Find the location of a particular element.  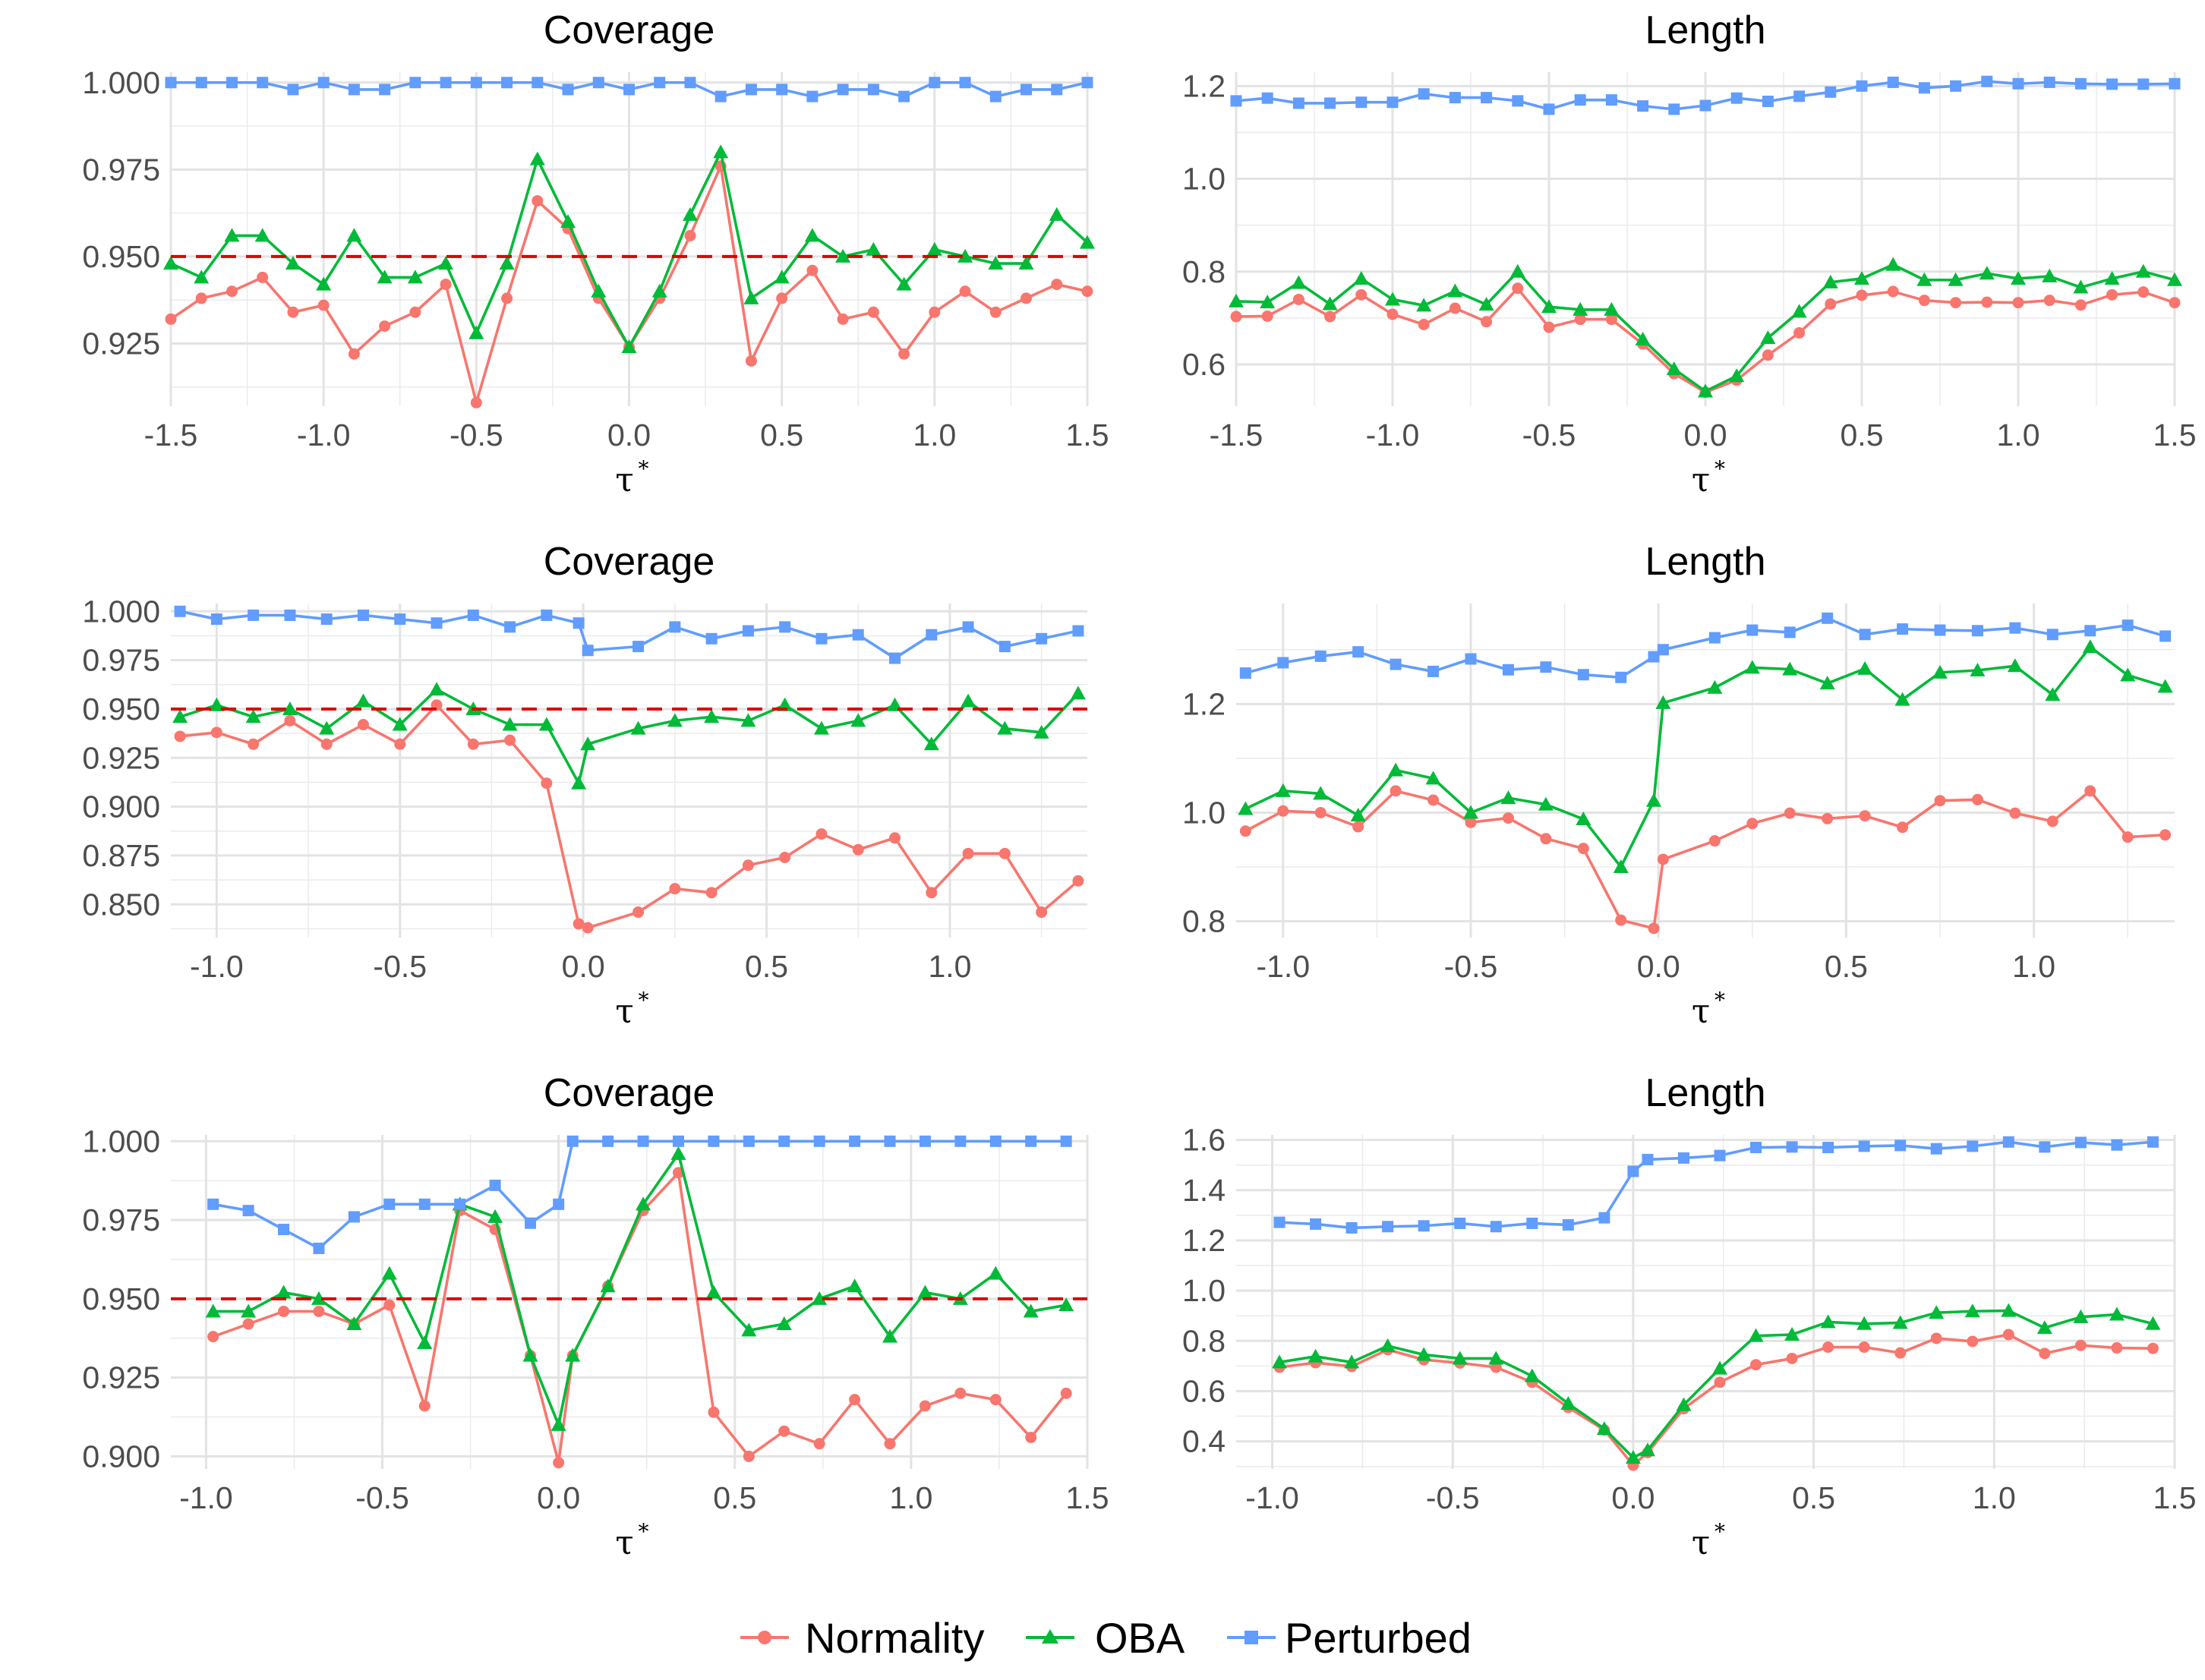

legend-key-square is located at coordinates (1251, 1637).